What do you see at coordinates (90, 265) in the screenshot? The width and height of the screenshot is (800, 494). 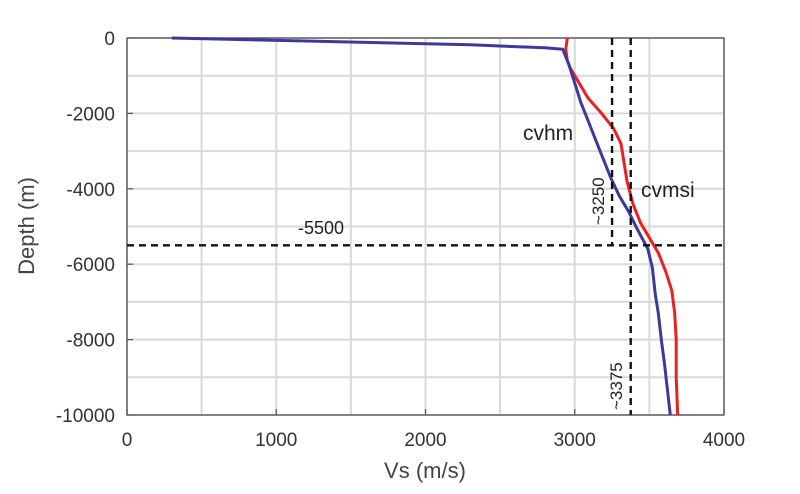 I see `y-tick-label: -6000` at bounding box center [90, 265].